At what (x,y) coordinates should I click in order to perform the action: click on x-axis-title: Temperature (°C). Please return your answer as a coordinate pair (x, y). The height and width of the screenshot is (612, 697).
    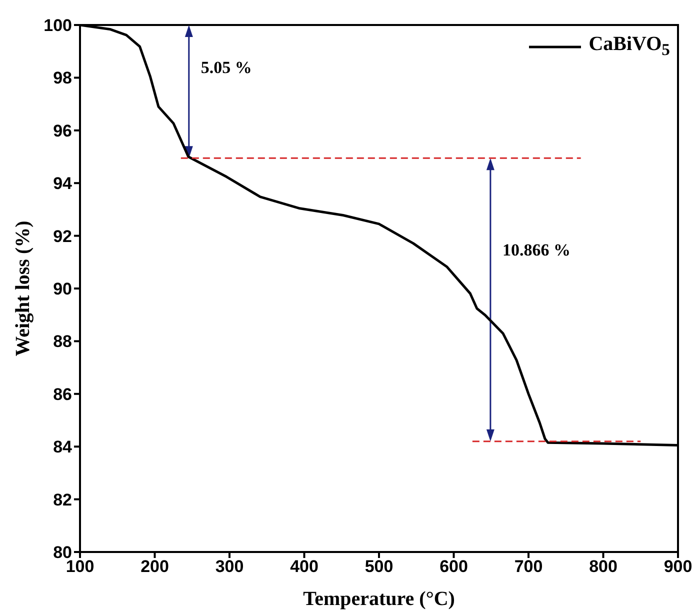
    Looking at the image, I should click on (379, 599).